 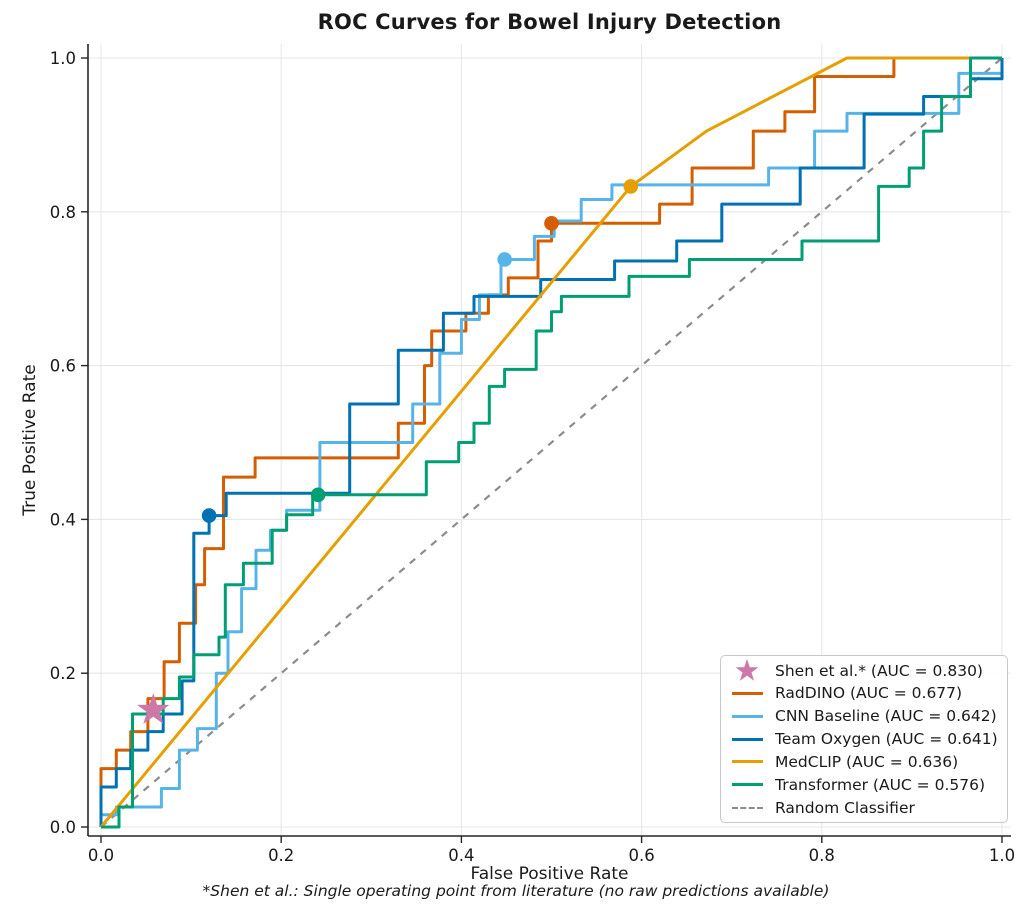 What do you see at coordinates (641, 855) in the screenshot?
I see `x-tick-label: 0.6` at bounding box center [641, 855].